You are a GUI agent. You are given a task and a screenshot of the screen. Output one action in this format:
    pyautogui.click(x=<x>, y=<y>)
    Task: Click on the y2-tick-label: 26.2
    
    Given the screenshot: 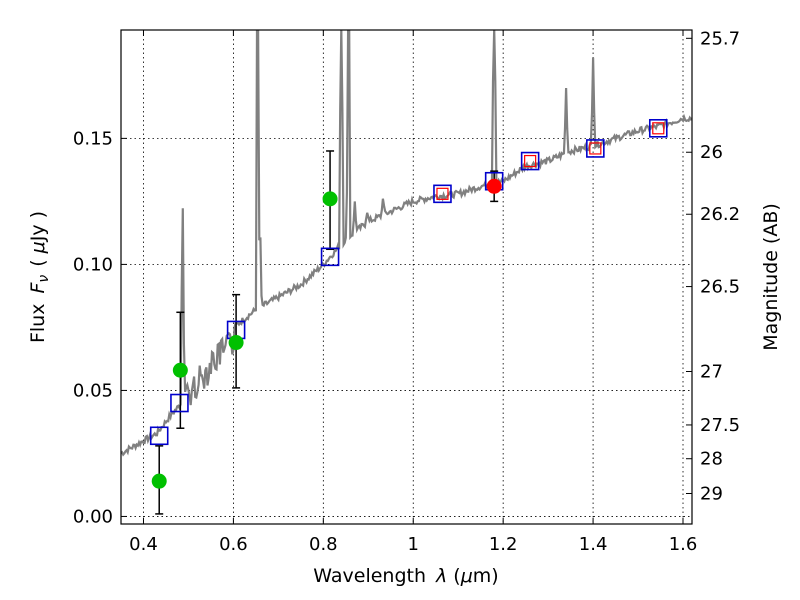 What is the action you would take?
    pyautogui.click(x=720, y=214)
    